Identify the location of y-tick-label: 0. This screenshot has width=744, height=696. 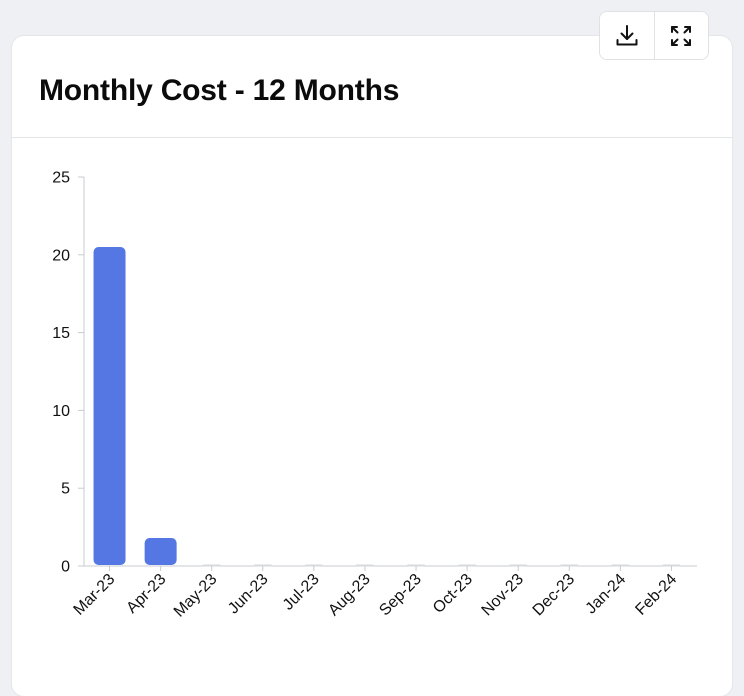
(65, 567).